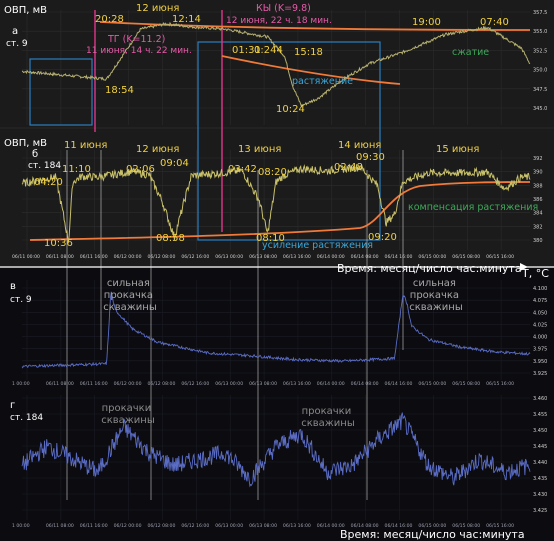 This screenshot has width=554, height=541. What do you see at coordinates (540, 415) in the screenshot?
I see `y-tick-label: 3.455` at bounding box center [540, 415].